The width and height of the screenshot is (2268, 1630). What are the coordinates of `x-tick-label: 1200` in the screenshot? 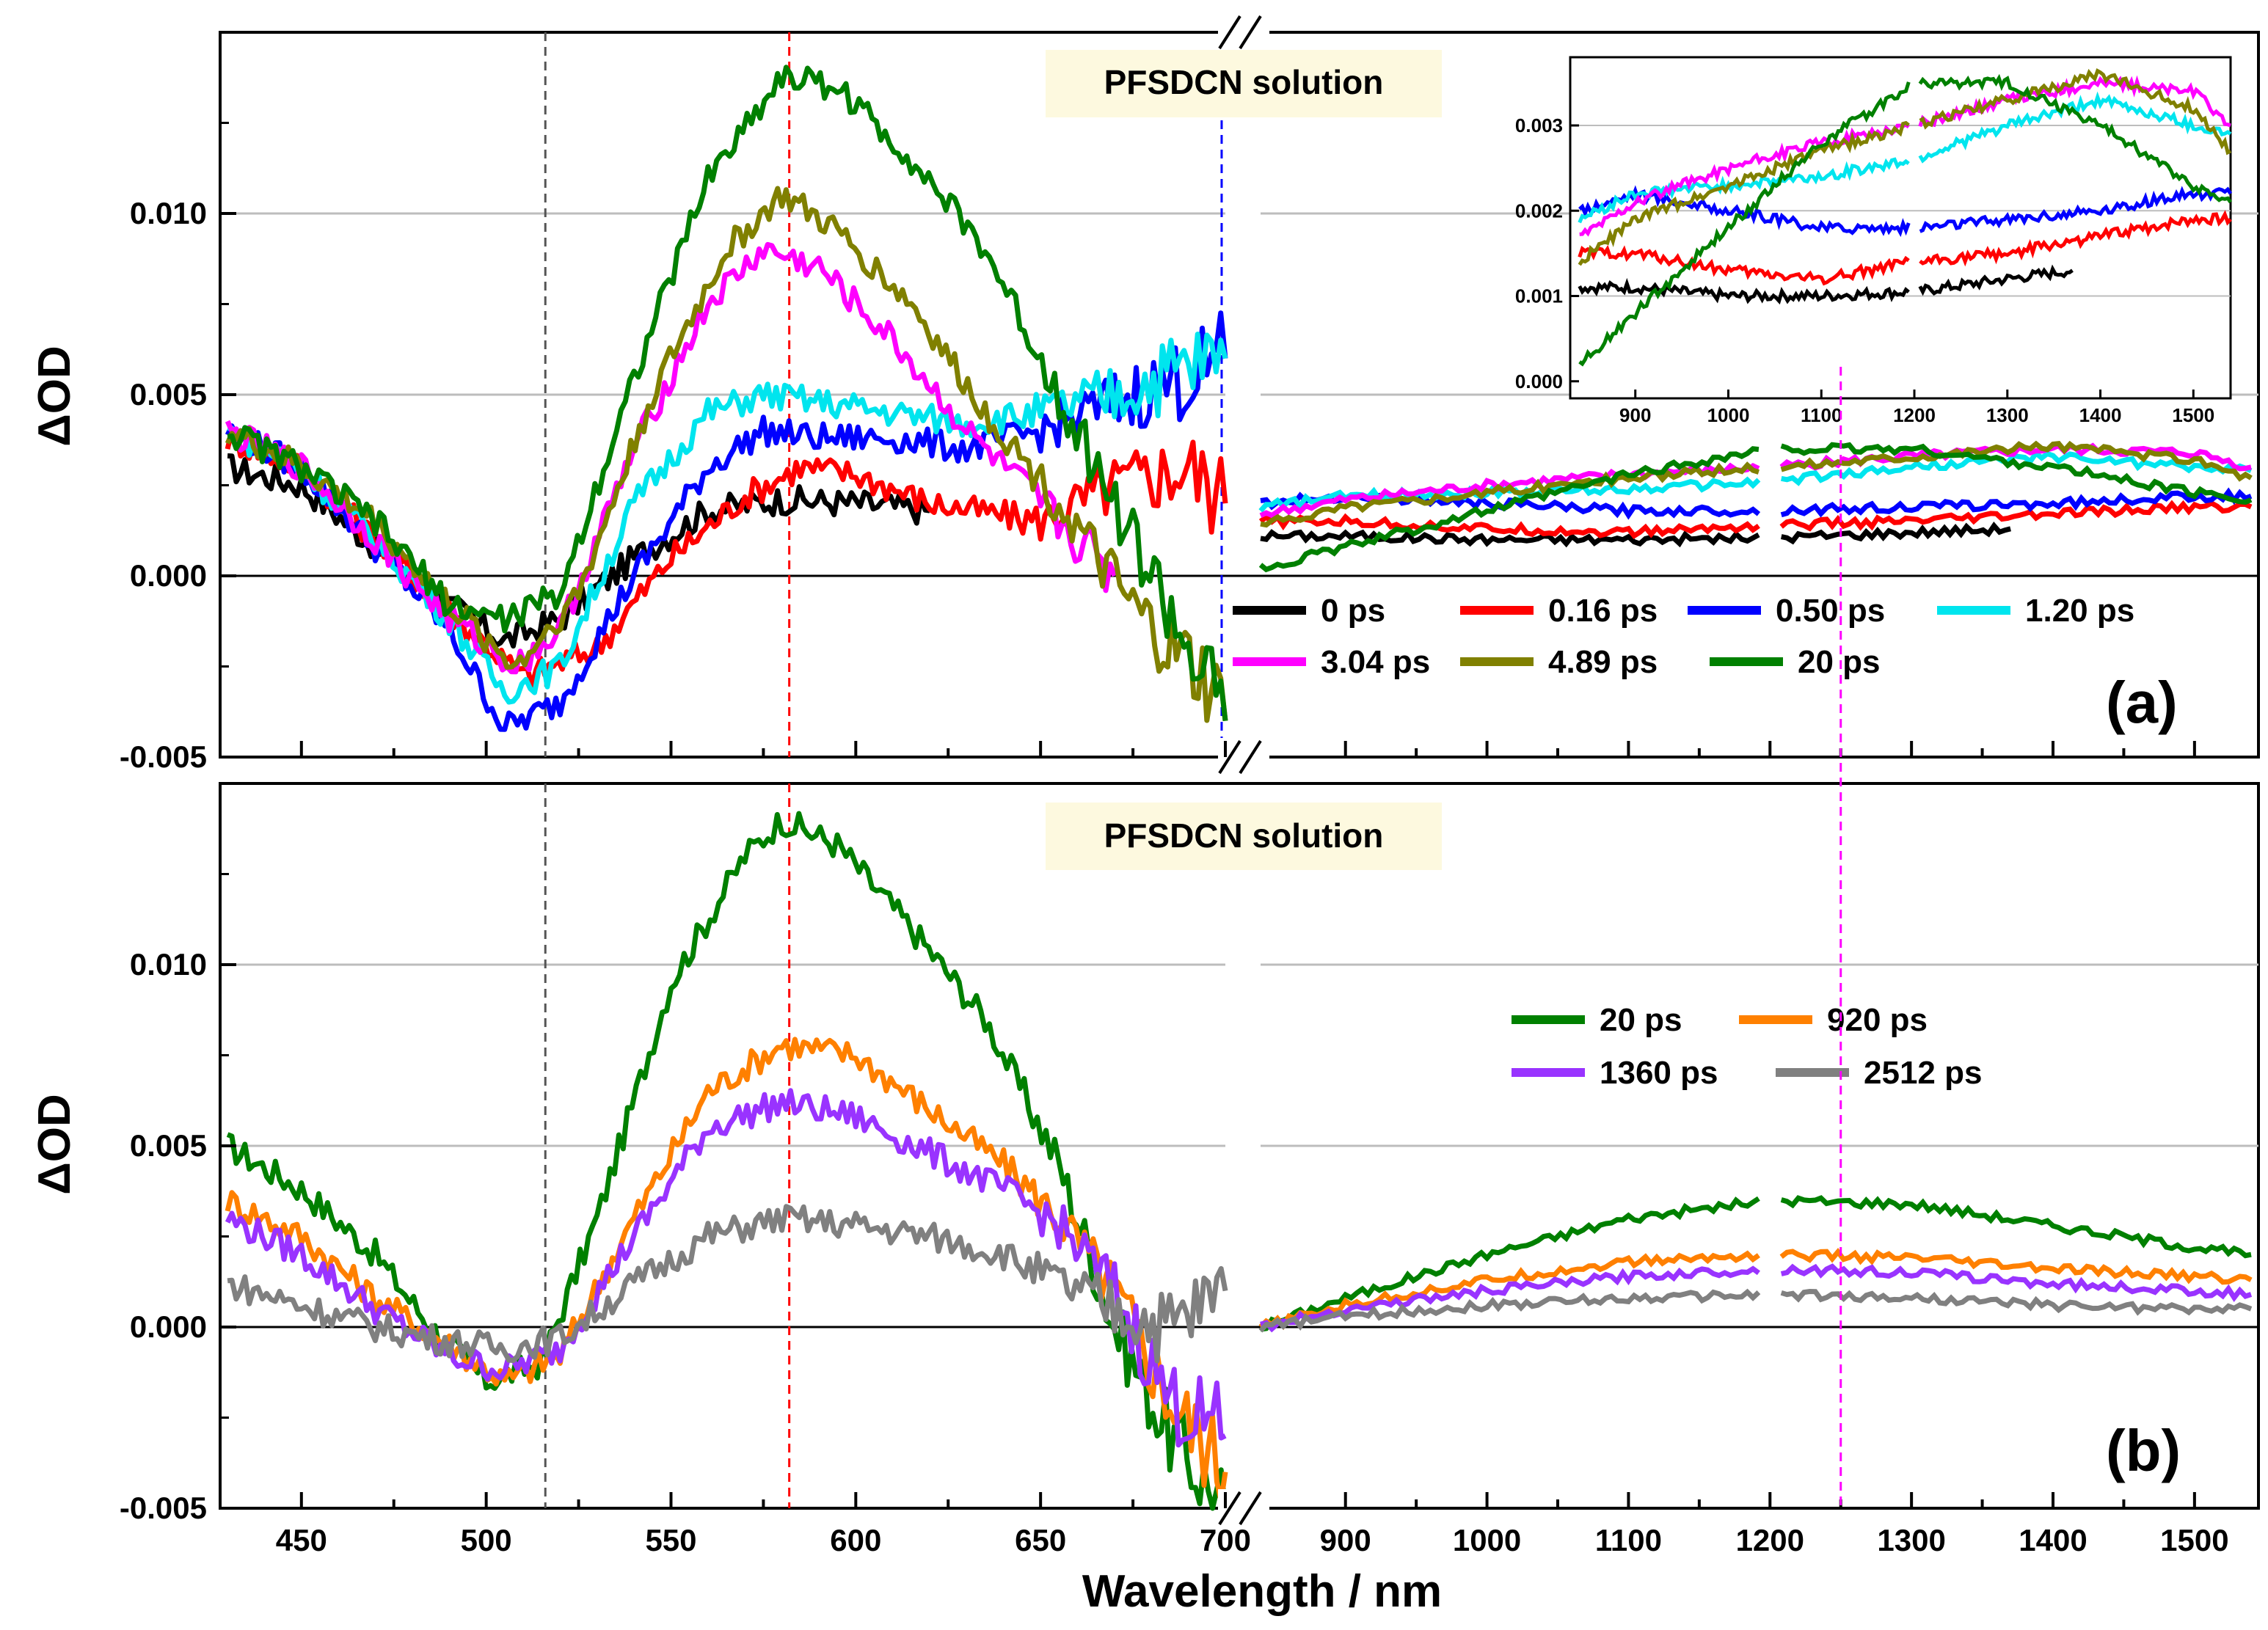 It's located at (1770, 1540).